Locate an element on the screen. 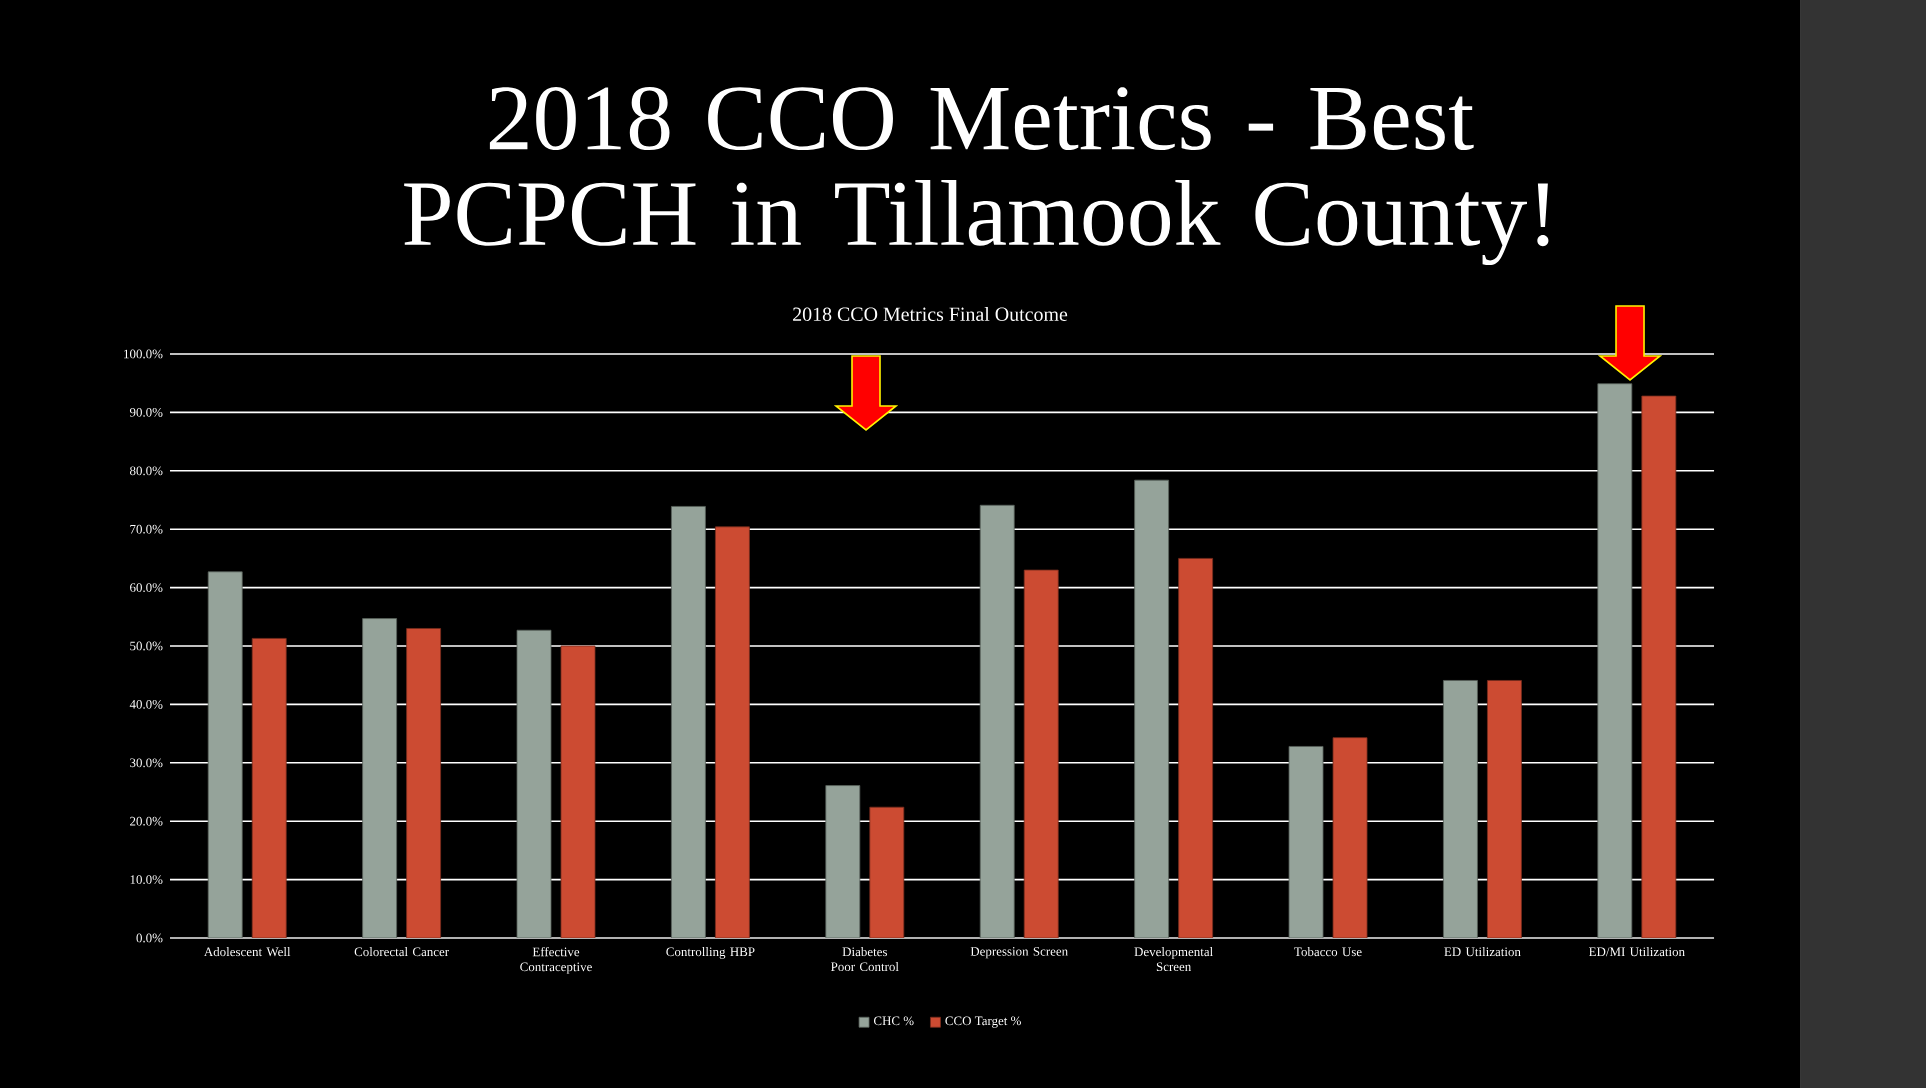 This screenshot has width=1926, height=1088. chart-title: 2018 CCO Metrics - Best PCPCH in Tillamook County! is located at coordinates (976, 176).